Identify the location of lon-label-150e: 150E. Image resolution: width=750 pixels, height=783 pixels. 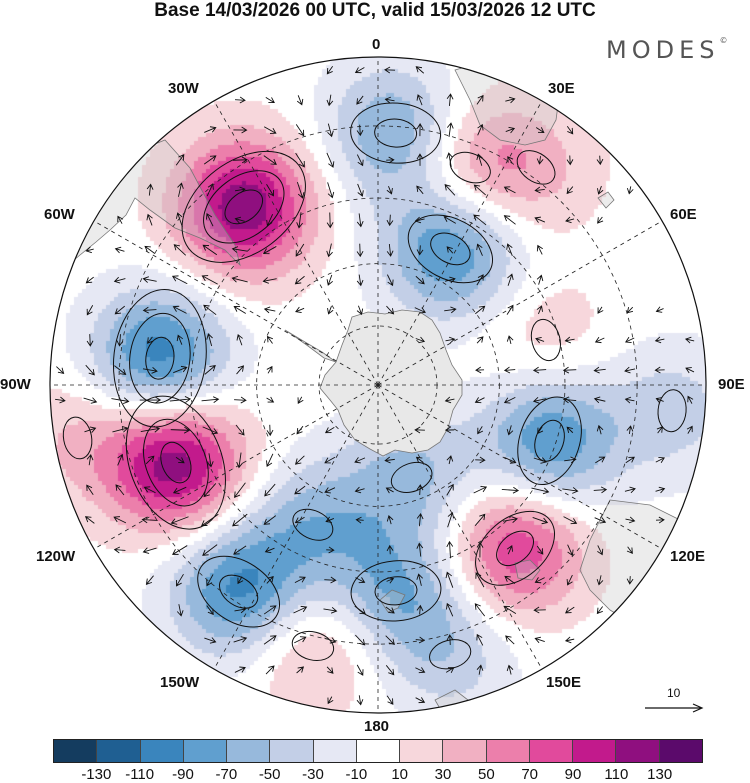
(564, 682).